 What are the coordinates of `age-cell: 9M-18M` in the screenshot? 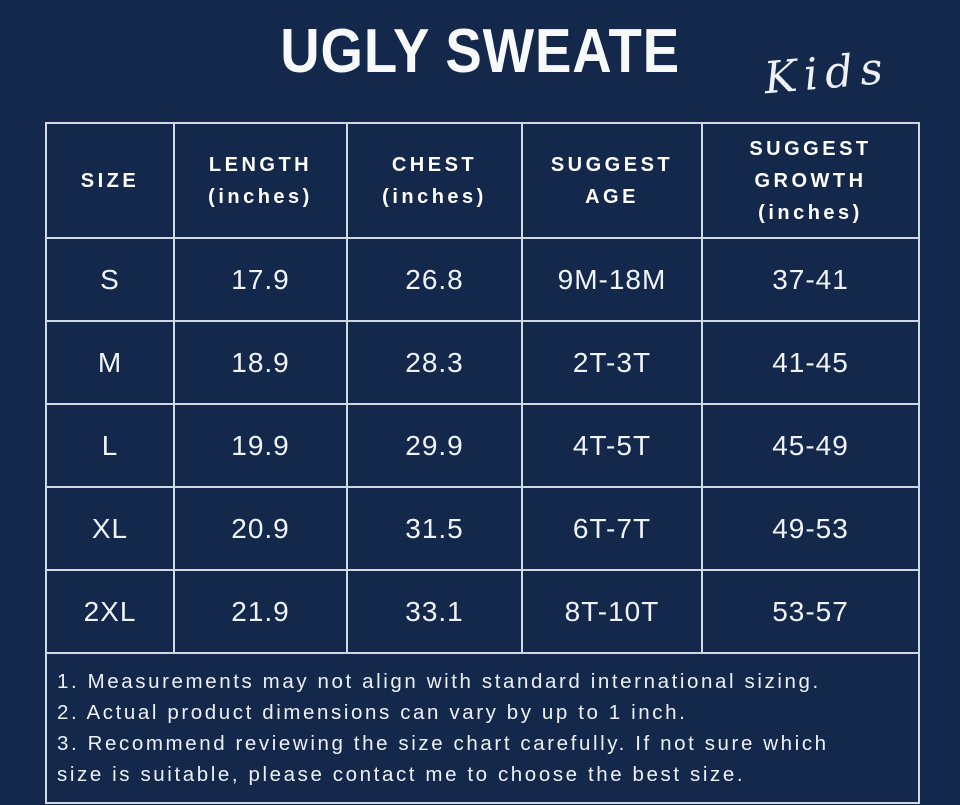 It's located at (612, 279).